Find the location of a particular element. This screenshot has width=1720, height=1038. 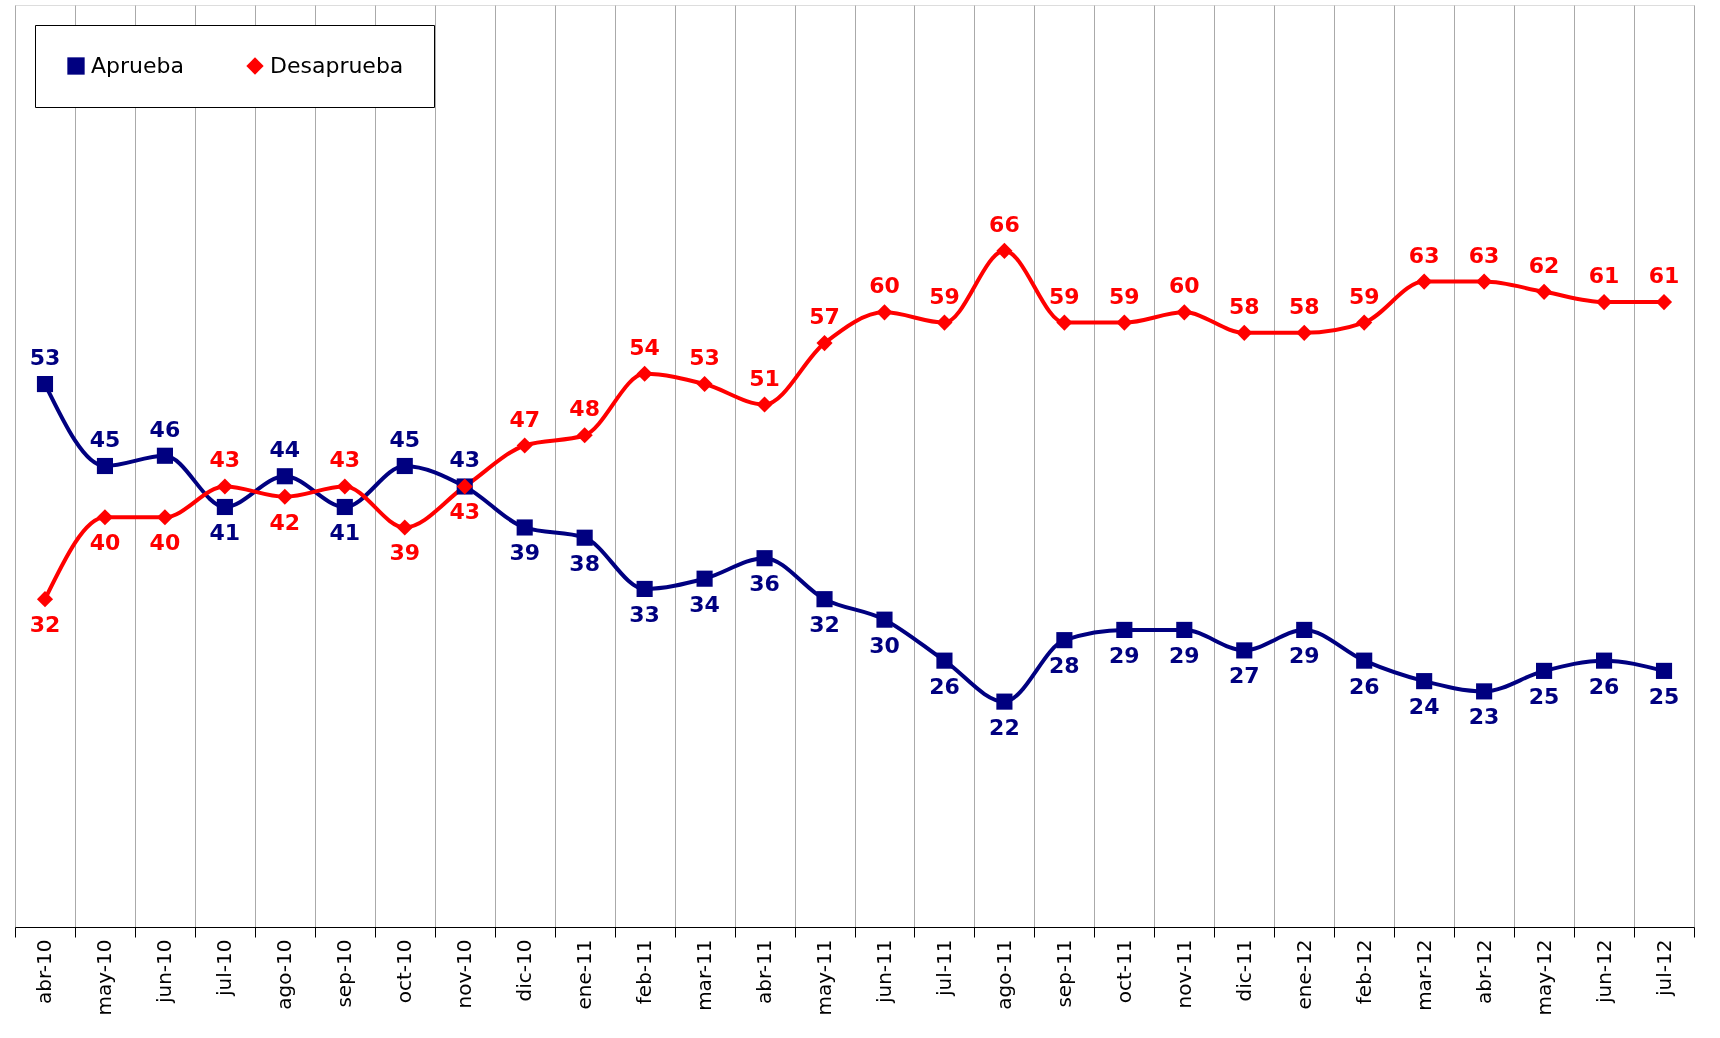

data-label: 66 is located at coordinates (1004, 224).